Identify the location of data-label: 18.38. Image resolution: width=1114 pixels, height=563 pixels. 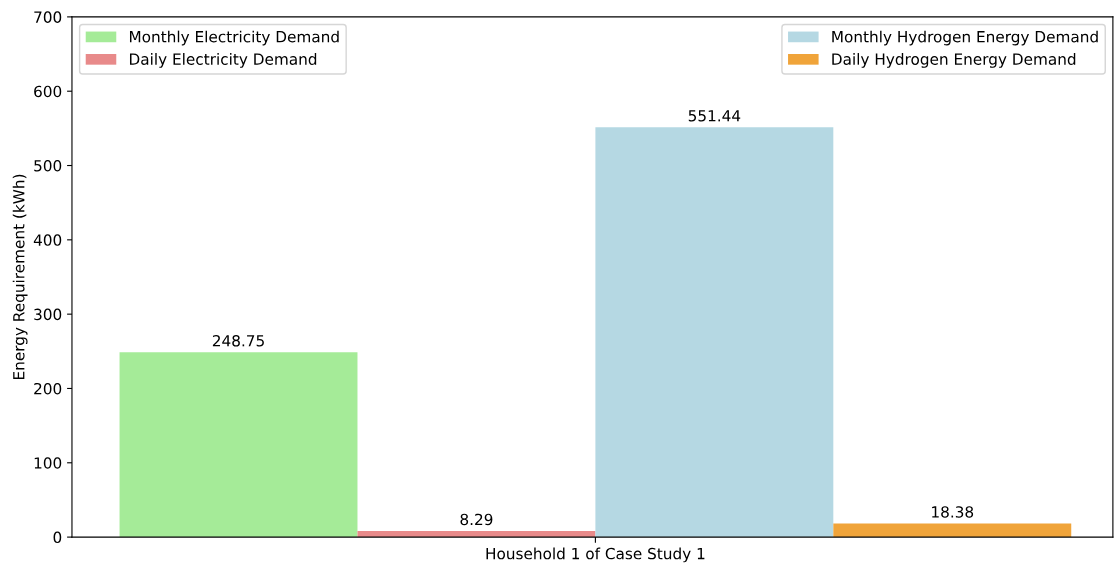
(953, 512).